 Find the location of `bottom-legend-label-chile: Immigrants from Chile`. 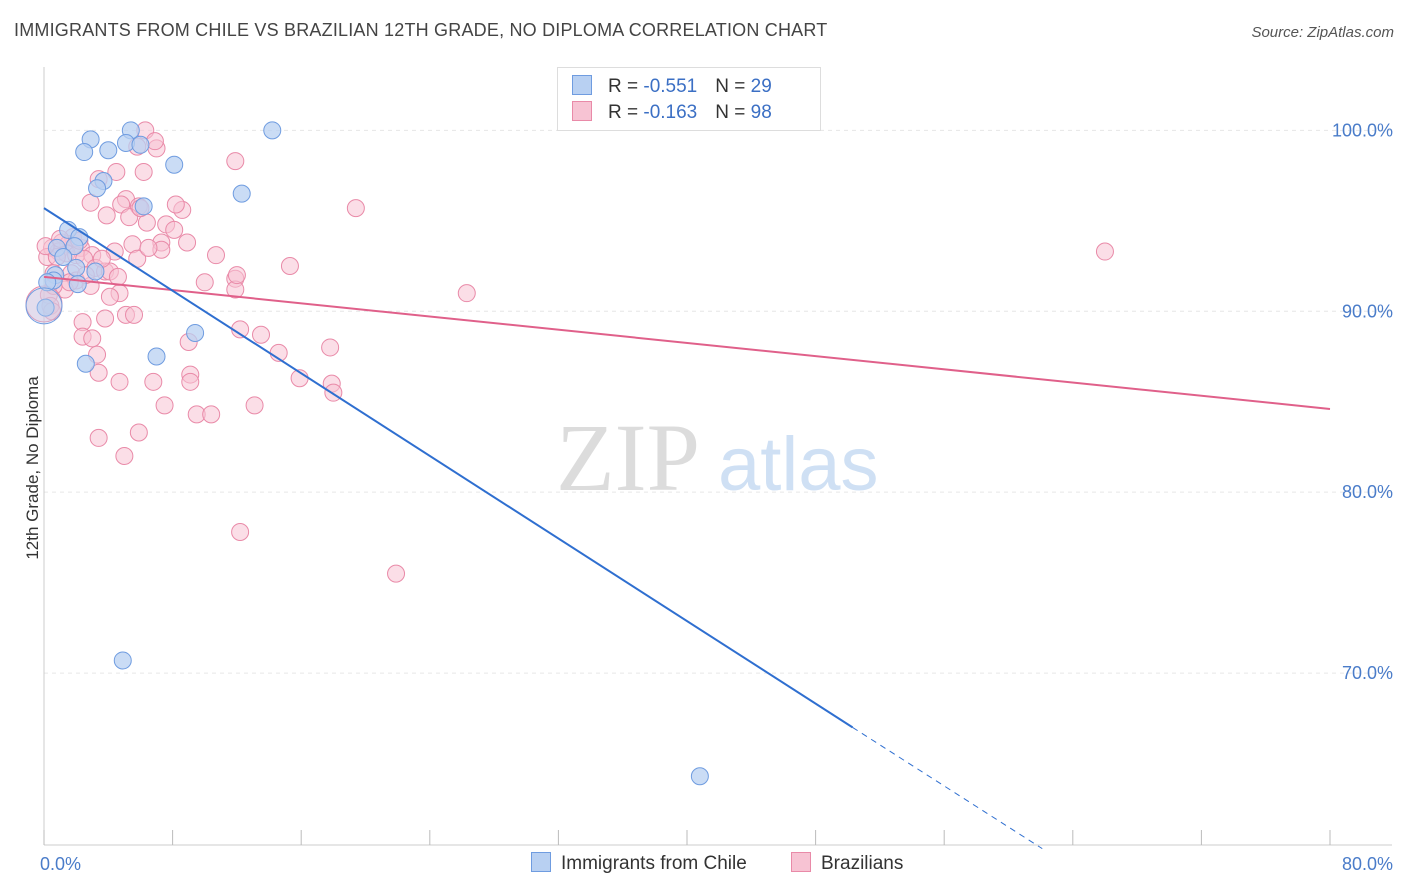

bottom-legend-label-chile: Immigrants from Chile is located at coordinates (654, 863).